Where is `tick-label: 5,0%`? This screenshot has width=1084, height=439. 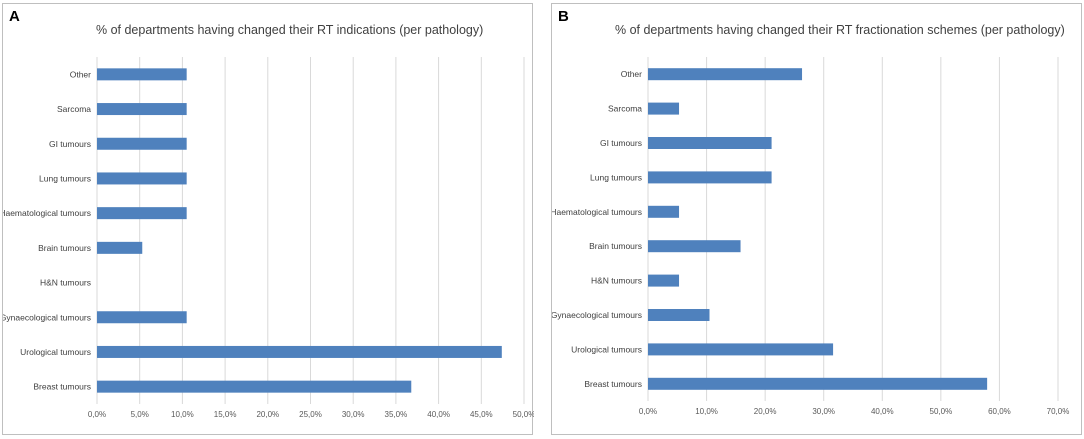 tick-label: 5,0% is located at coordinates (140, 414).